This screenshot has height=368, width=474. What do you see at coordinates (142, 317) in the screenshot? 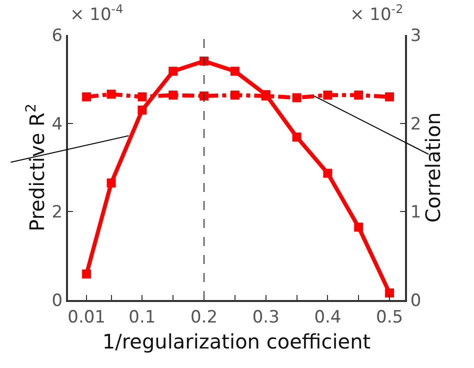
I see `x-tick-label: 0.1` at bounding box center [142, 317].